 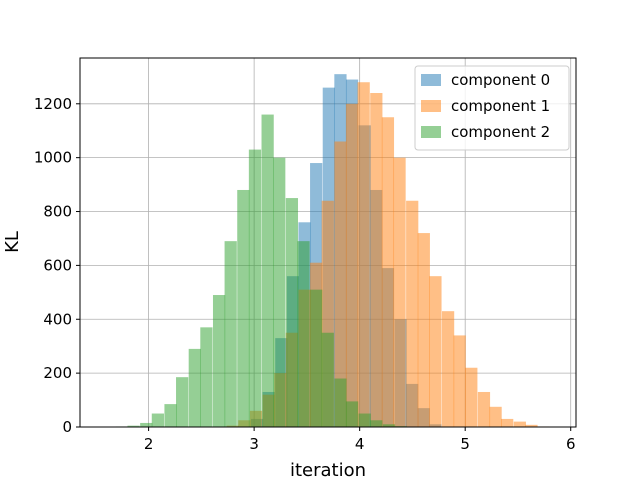 What do you see at coordinates (57, 265) in the screenshot?
I see `y-tick-label: 600` at bounding box center [57, 265].